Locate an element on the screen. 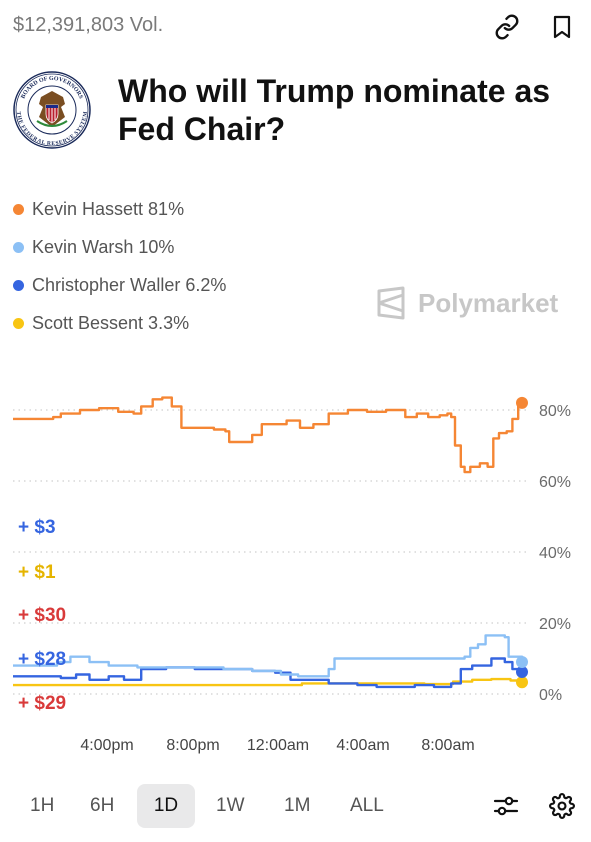 This screenshot has width=591, height=842. sliders-icon is located at coordinates (506, 806).